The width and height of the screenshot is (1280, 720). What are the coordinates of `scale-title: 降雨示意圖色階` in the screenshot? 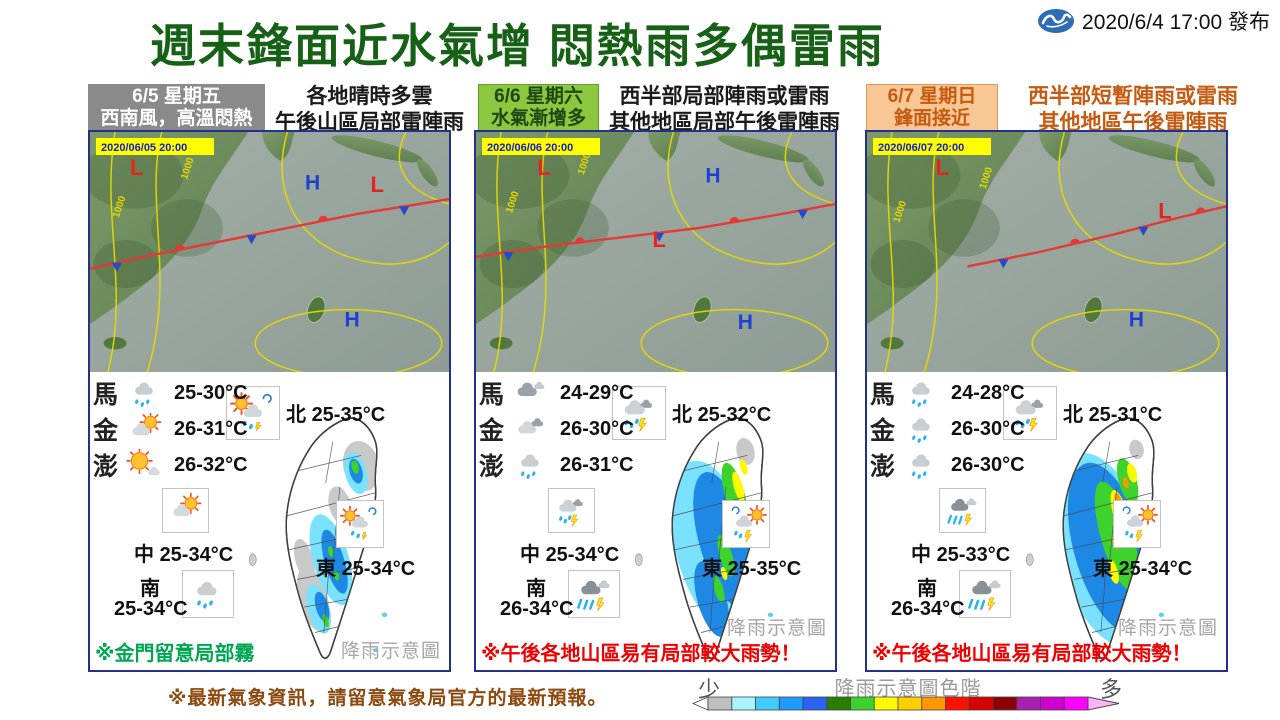 It's located at (908, 689).